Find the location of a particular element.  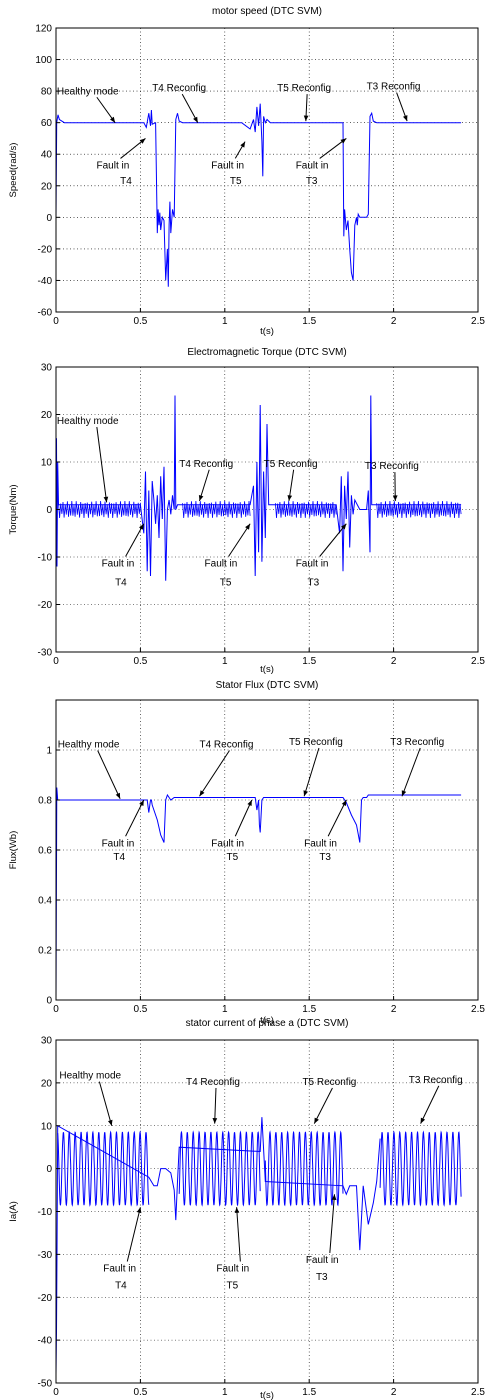

y-tick-label: 0.8 is located at coordinates (45, 801).